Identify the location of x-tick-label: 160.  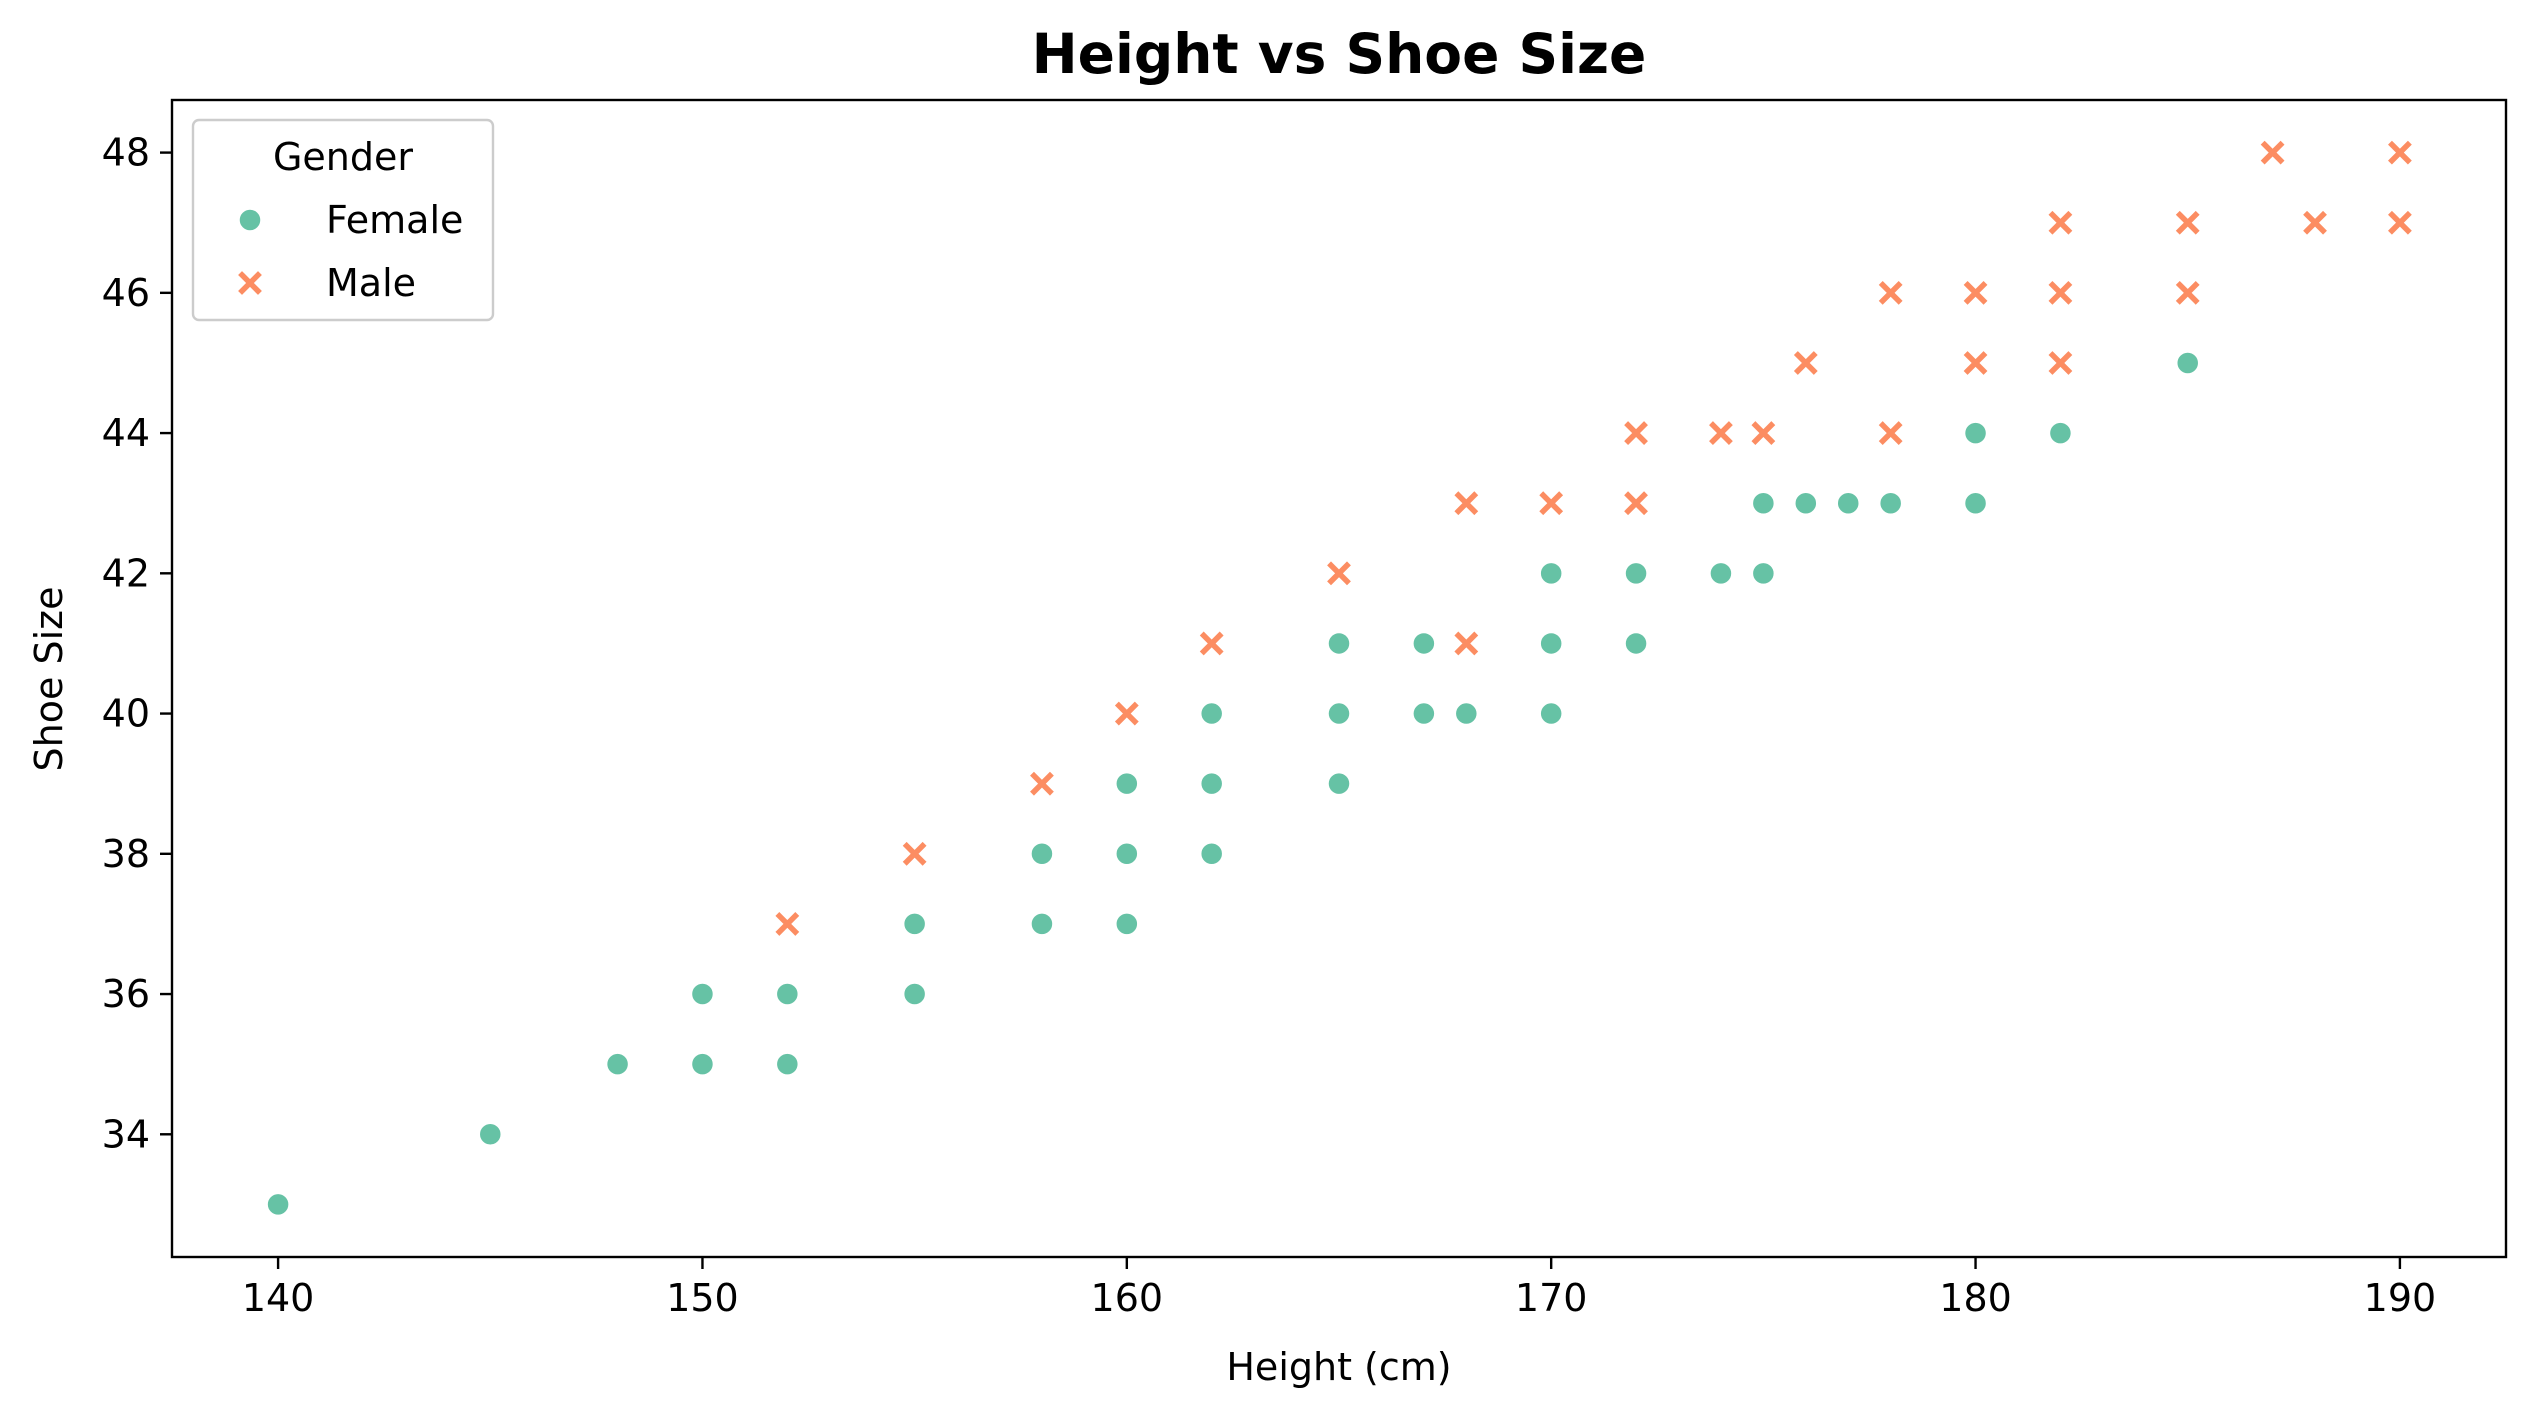
(1127, 1298).